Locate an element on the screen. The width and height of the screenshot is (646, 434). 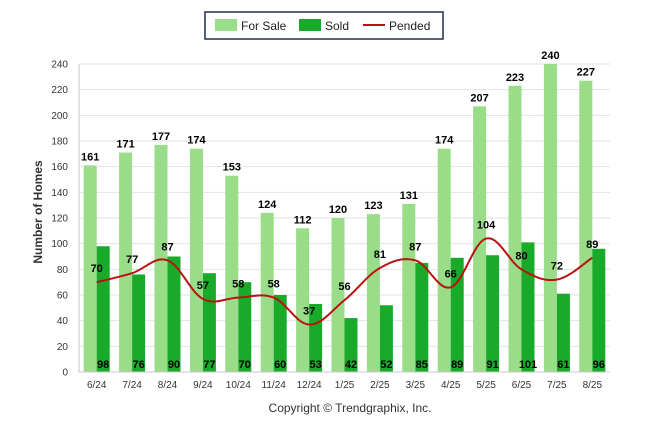
data-label-sold: 96 is located at coordinates (599, 365).